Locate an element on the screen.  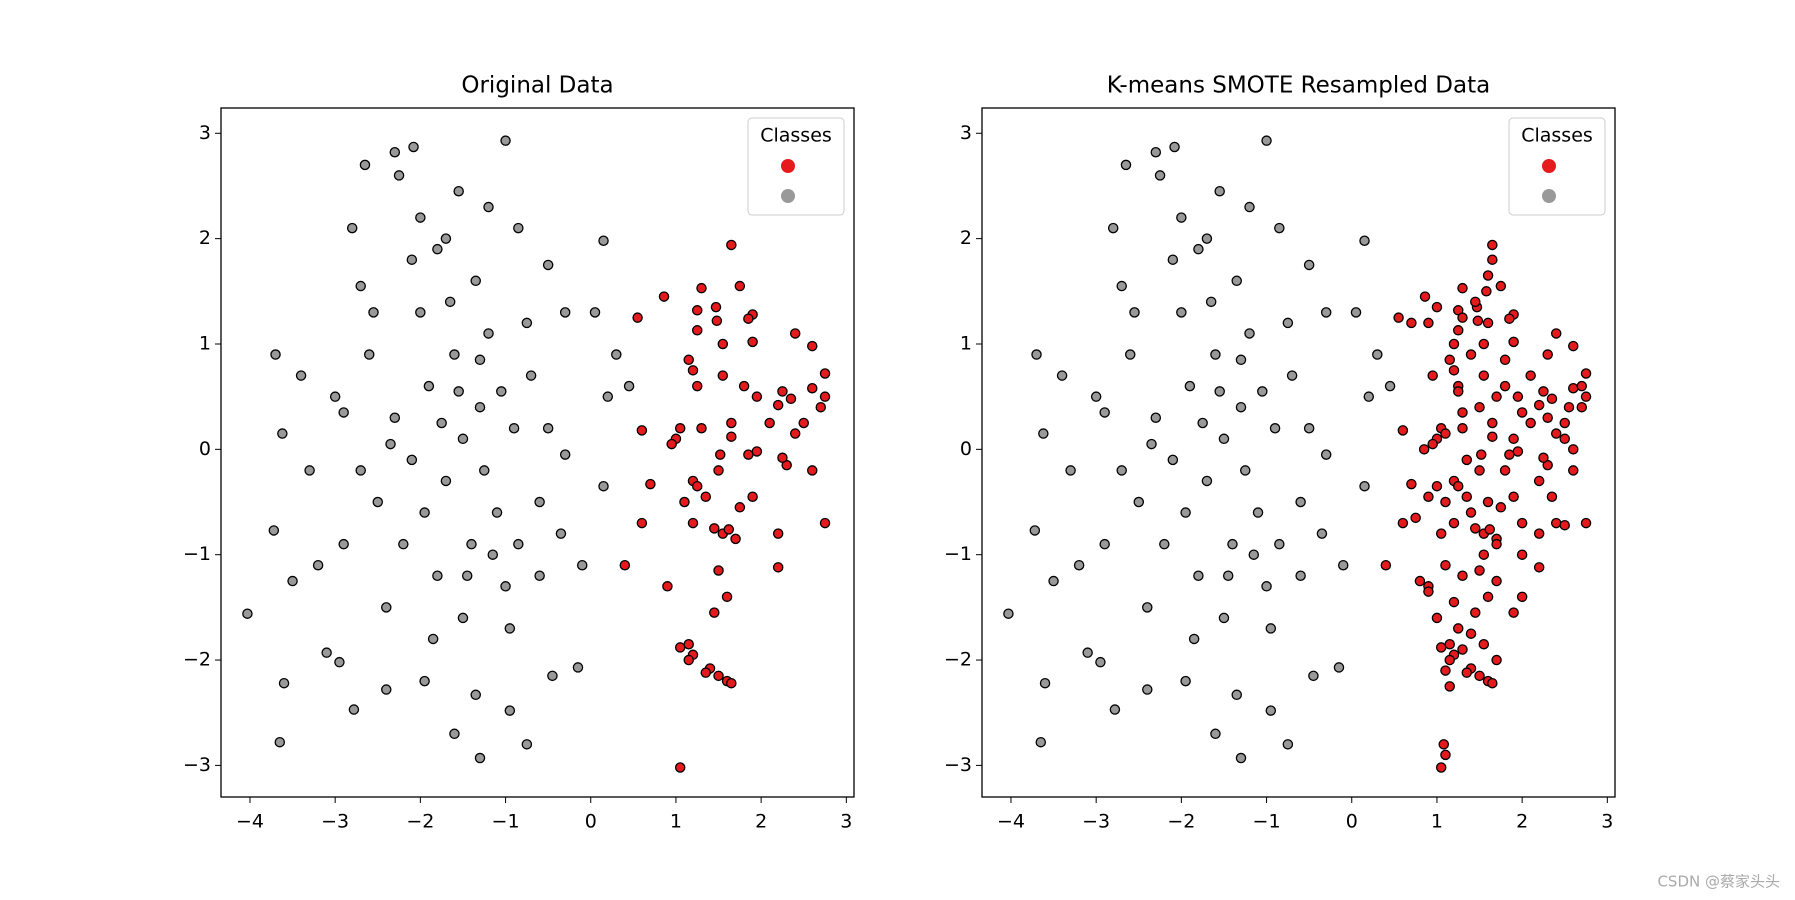
x-tick-label: −2 is located at coordinates (420, 822).